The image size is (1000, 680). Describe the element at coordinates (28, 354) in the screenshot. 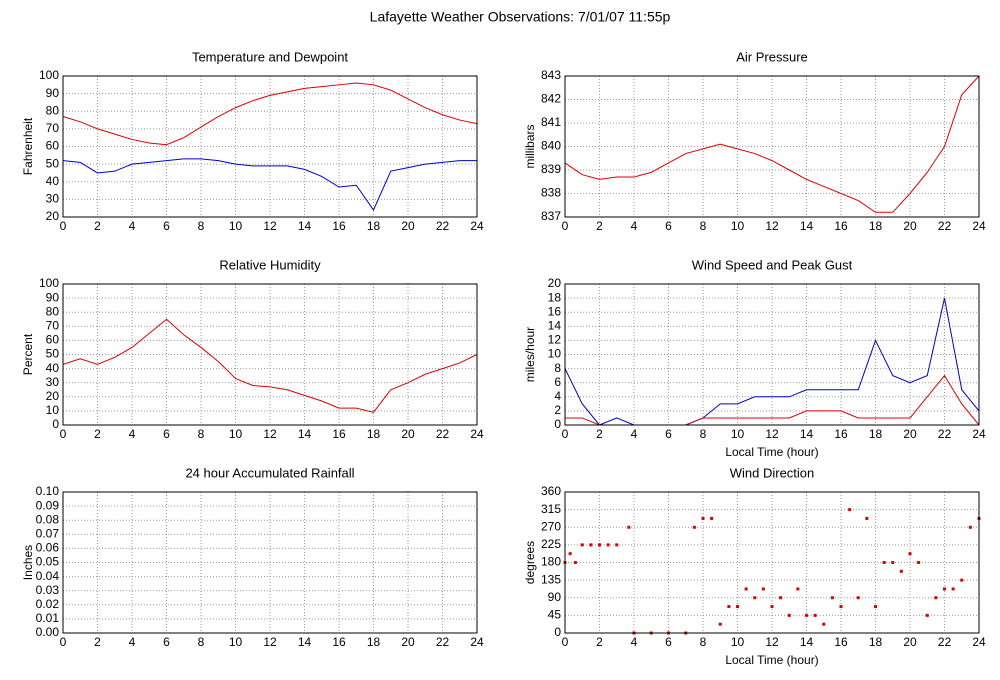

I see `y-axis-label: Percent` at that location.